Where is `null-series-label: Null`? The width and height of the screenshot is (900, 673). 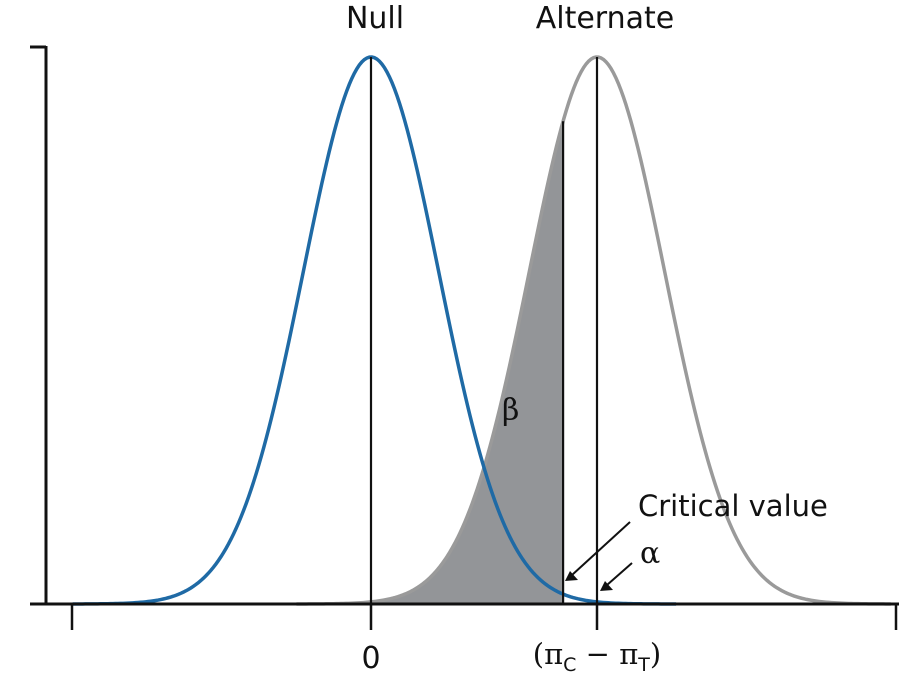
null-series-label: Null is located at coordinates (375, 18).